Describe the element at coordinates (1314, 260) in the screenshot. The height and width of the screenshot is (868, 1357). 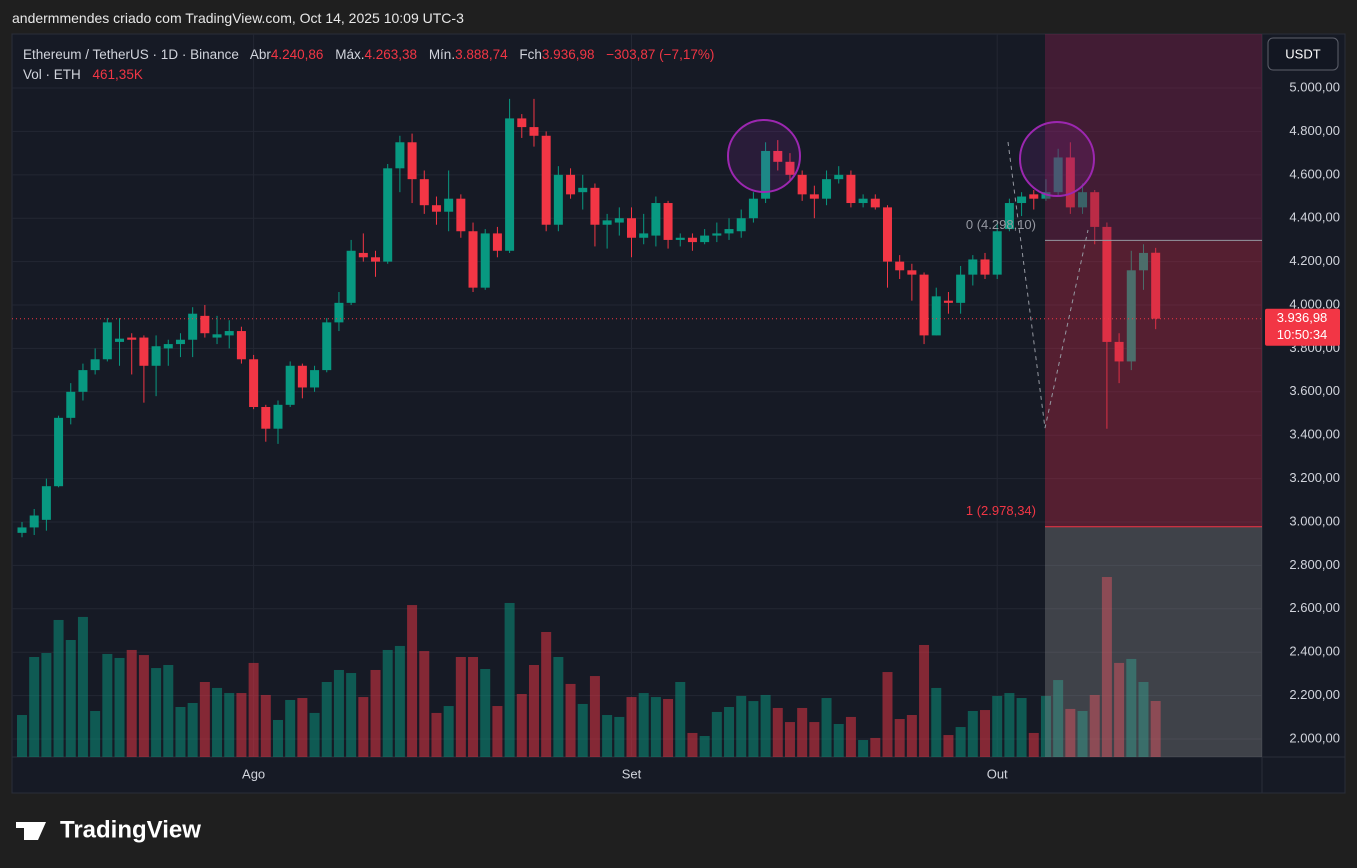
I see `y-tick-label: 4.200,00` at that location.